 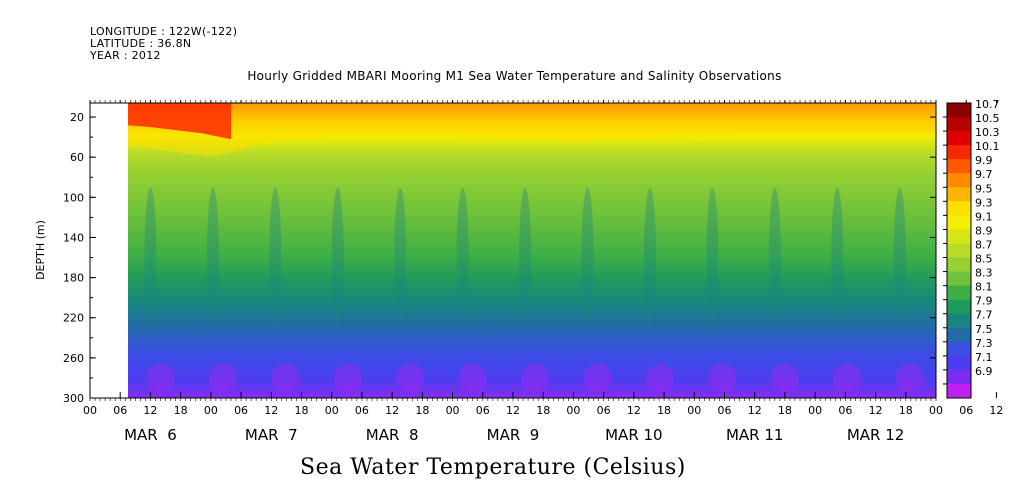 I want to click on y-tick-label: 180, so click(x=73, y=278).